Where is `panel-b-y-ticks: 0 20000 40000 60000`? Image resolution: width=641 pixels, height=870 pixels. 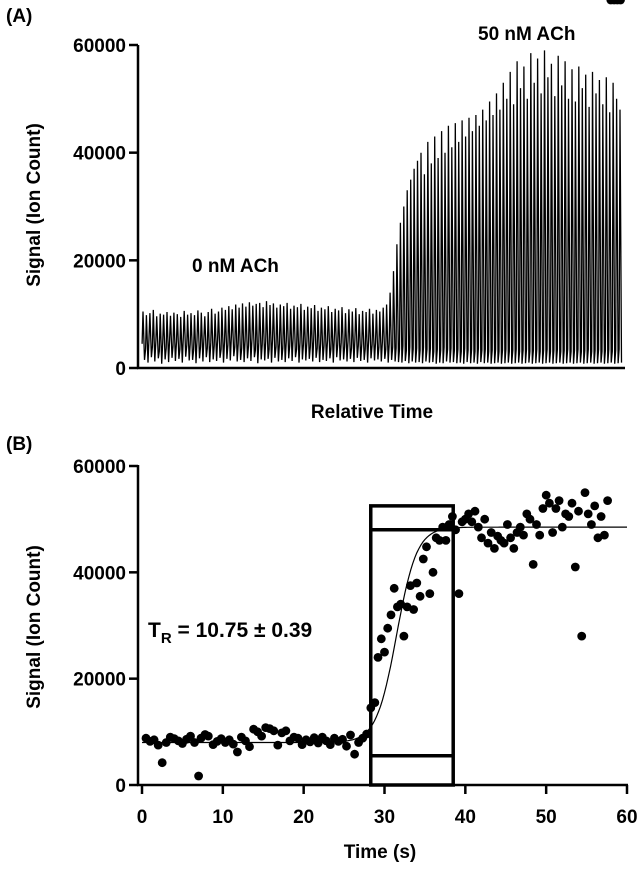 panel-b-y-ticks: 0 20000 40000 60000 is located at coordinates (105, 627).